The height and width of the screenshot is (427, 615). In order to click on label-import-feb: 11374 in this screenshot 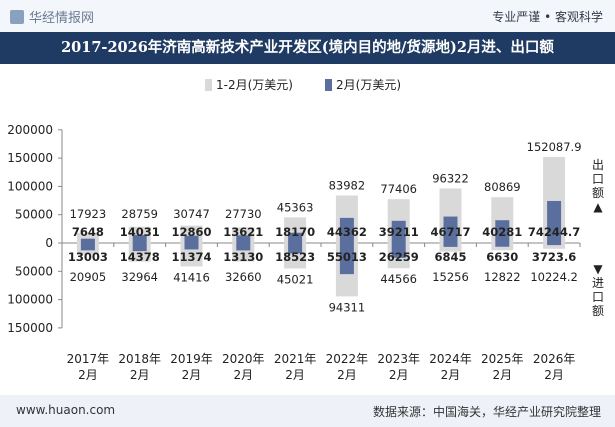, I will do `click(191, 257)`.